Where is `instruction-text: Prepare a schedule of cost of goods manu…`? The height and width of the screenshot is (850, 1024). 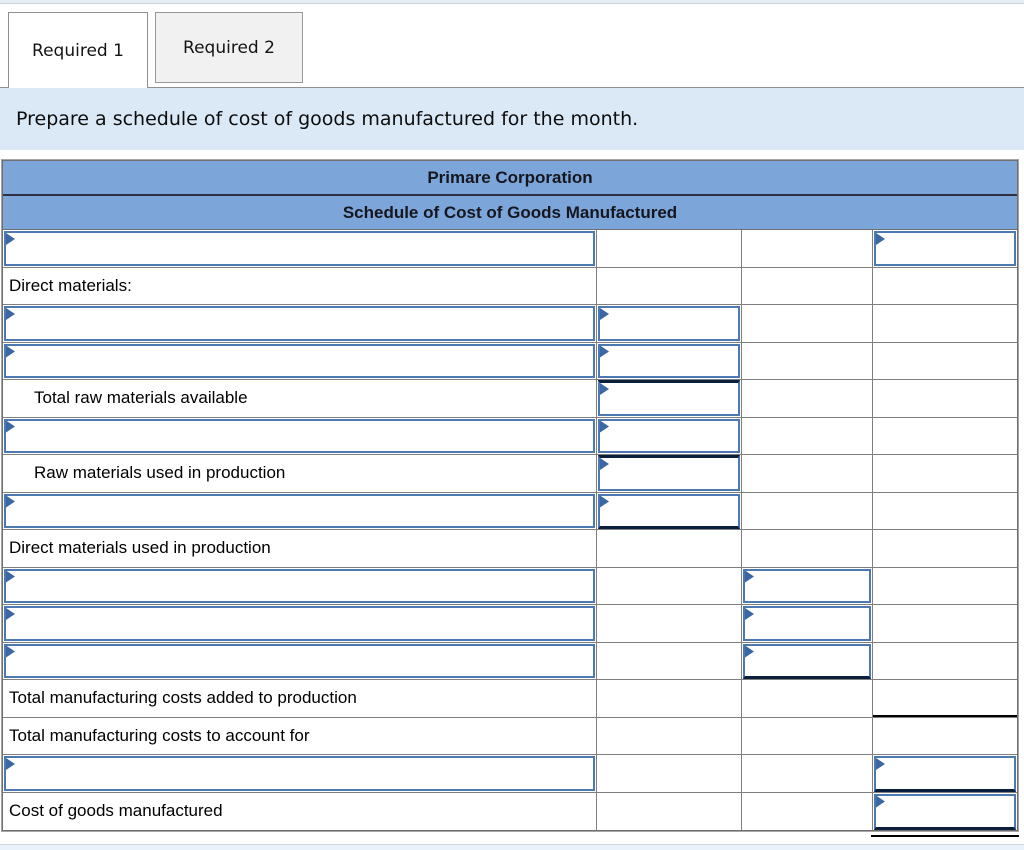
instruction-text: Prepare a schedule of cost of goods manu… is located at coordinates (327, 119).